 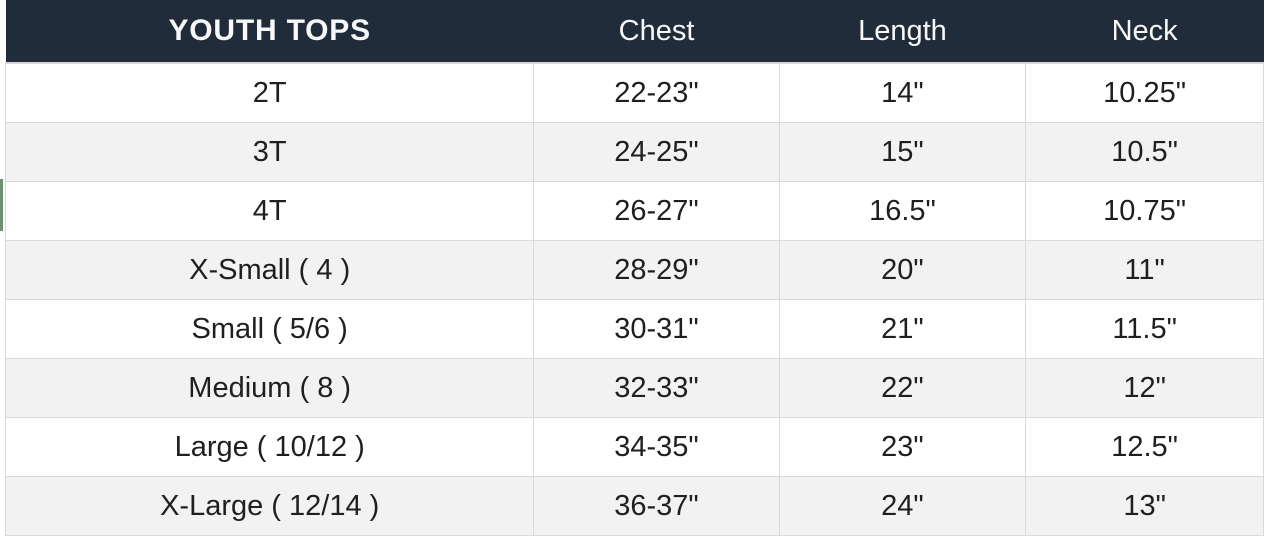 I want to click on table-row: 3T 24-25" 15" 10.5", so click(x=634, y=152).